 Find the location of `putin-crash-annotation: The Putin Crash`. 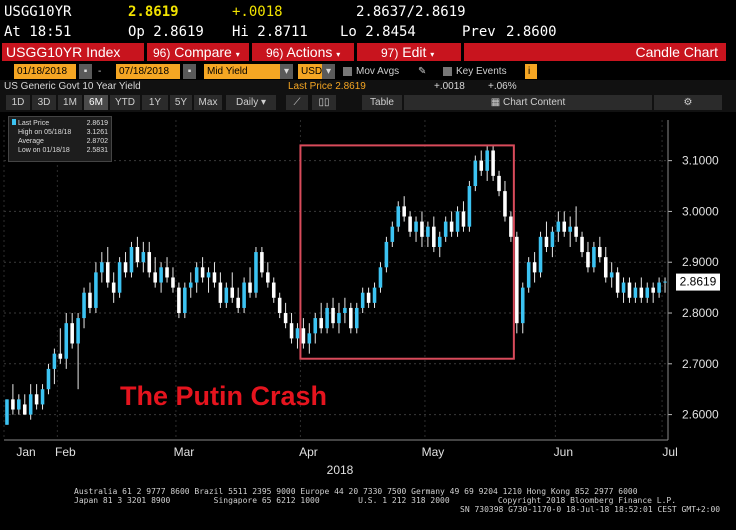

putin-crash-annotation: The Putin Crash is located at coordinates (223, 396).